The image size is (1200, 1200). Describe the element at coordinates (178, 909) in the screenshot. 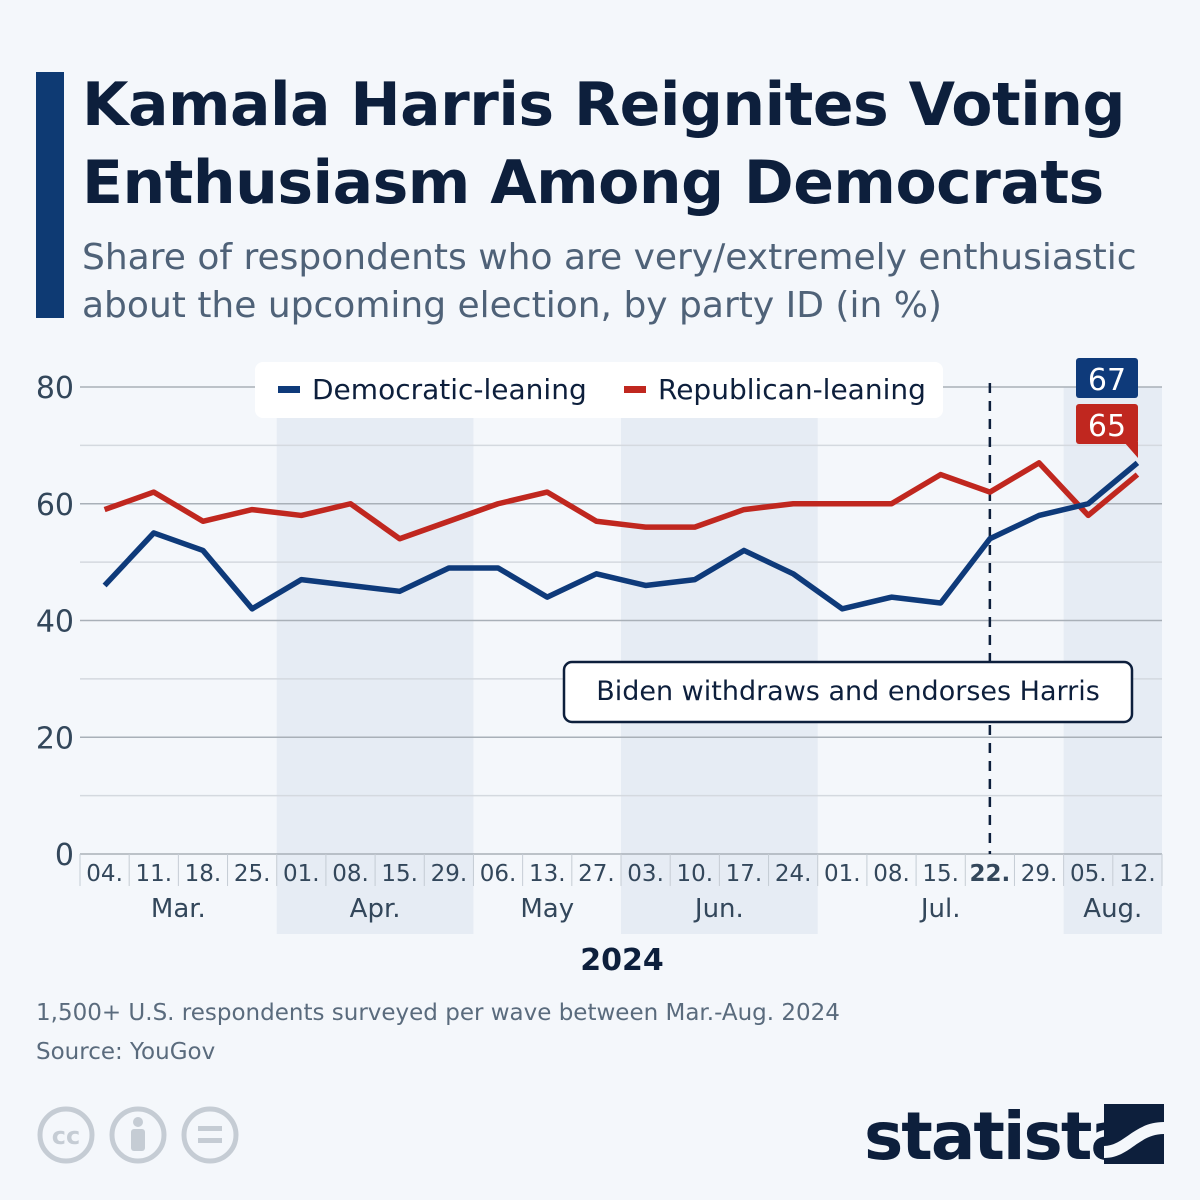

I see `month-label: Mar.` at that location.